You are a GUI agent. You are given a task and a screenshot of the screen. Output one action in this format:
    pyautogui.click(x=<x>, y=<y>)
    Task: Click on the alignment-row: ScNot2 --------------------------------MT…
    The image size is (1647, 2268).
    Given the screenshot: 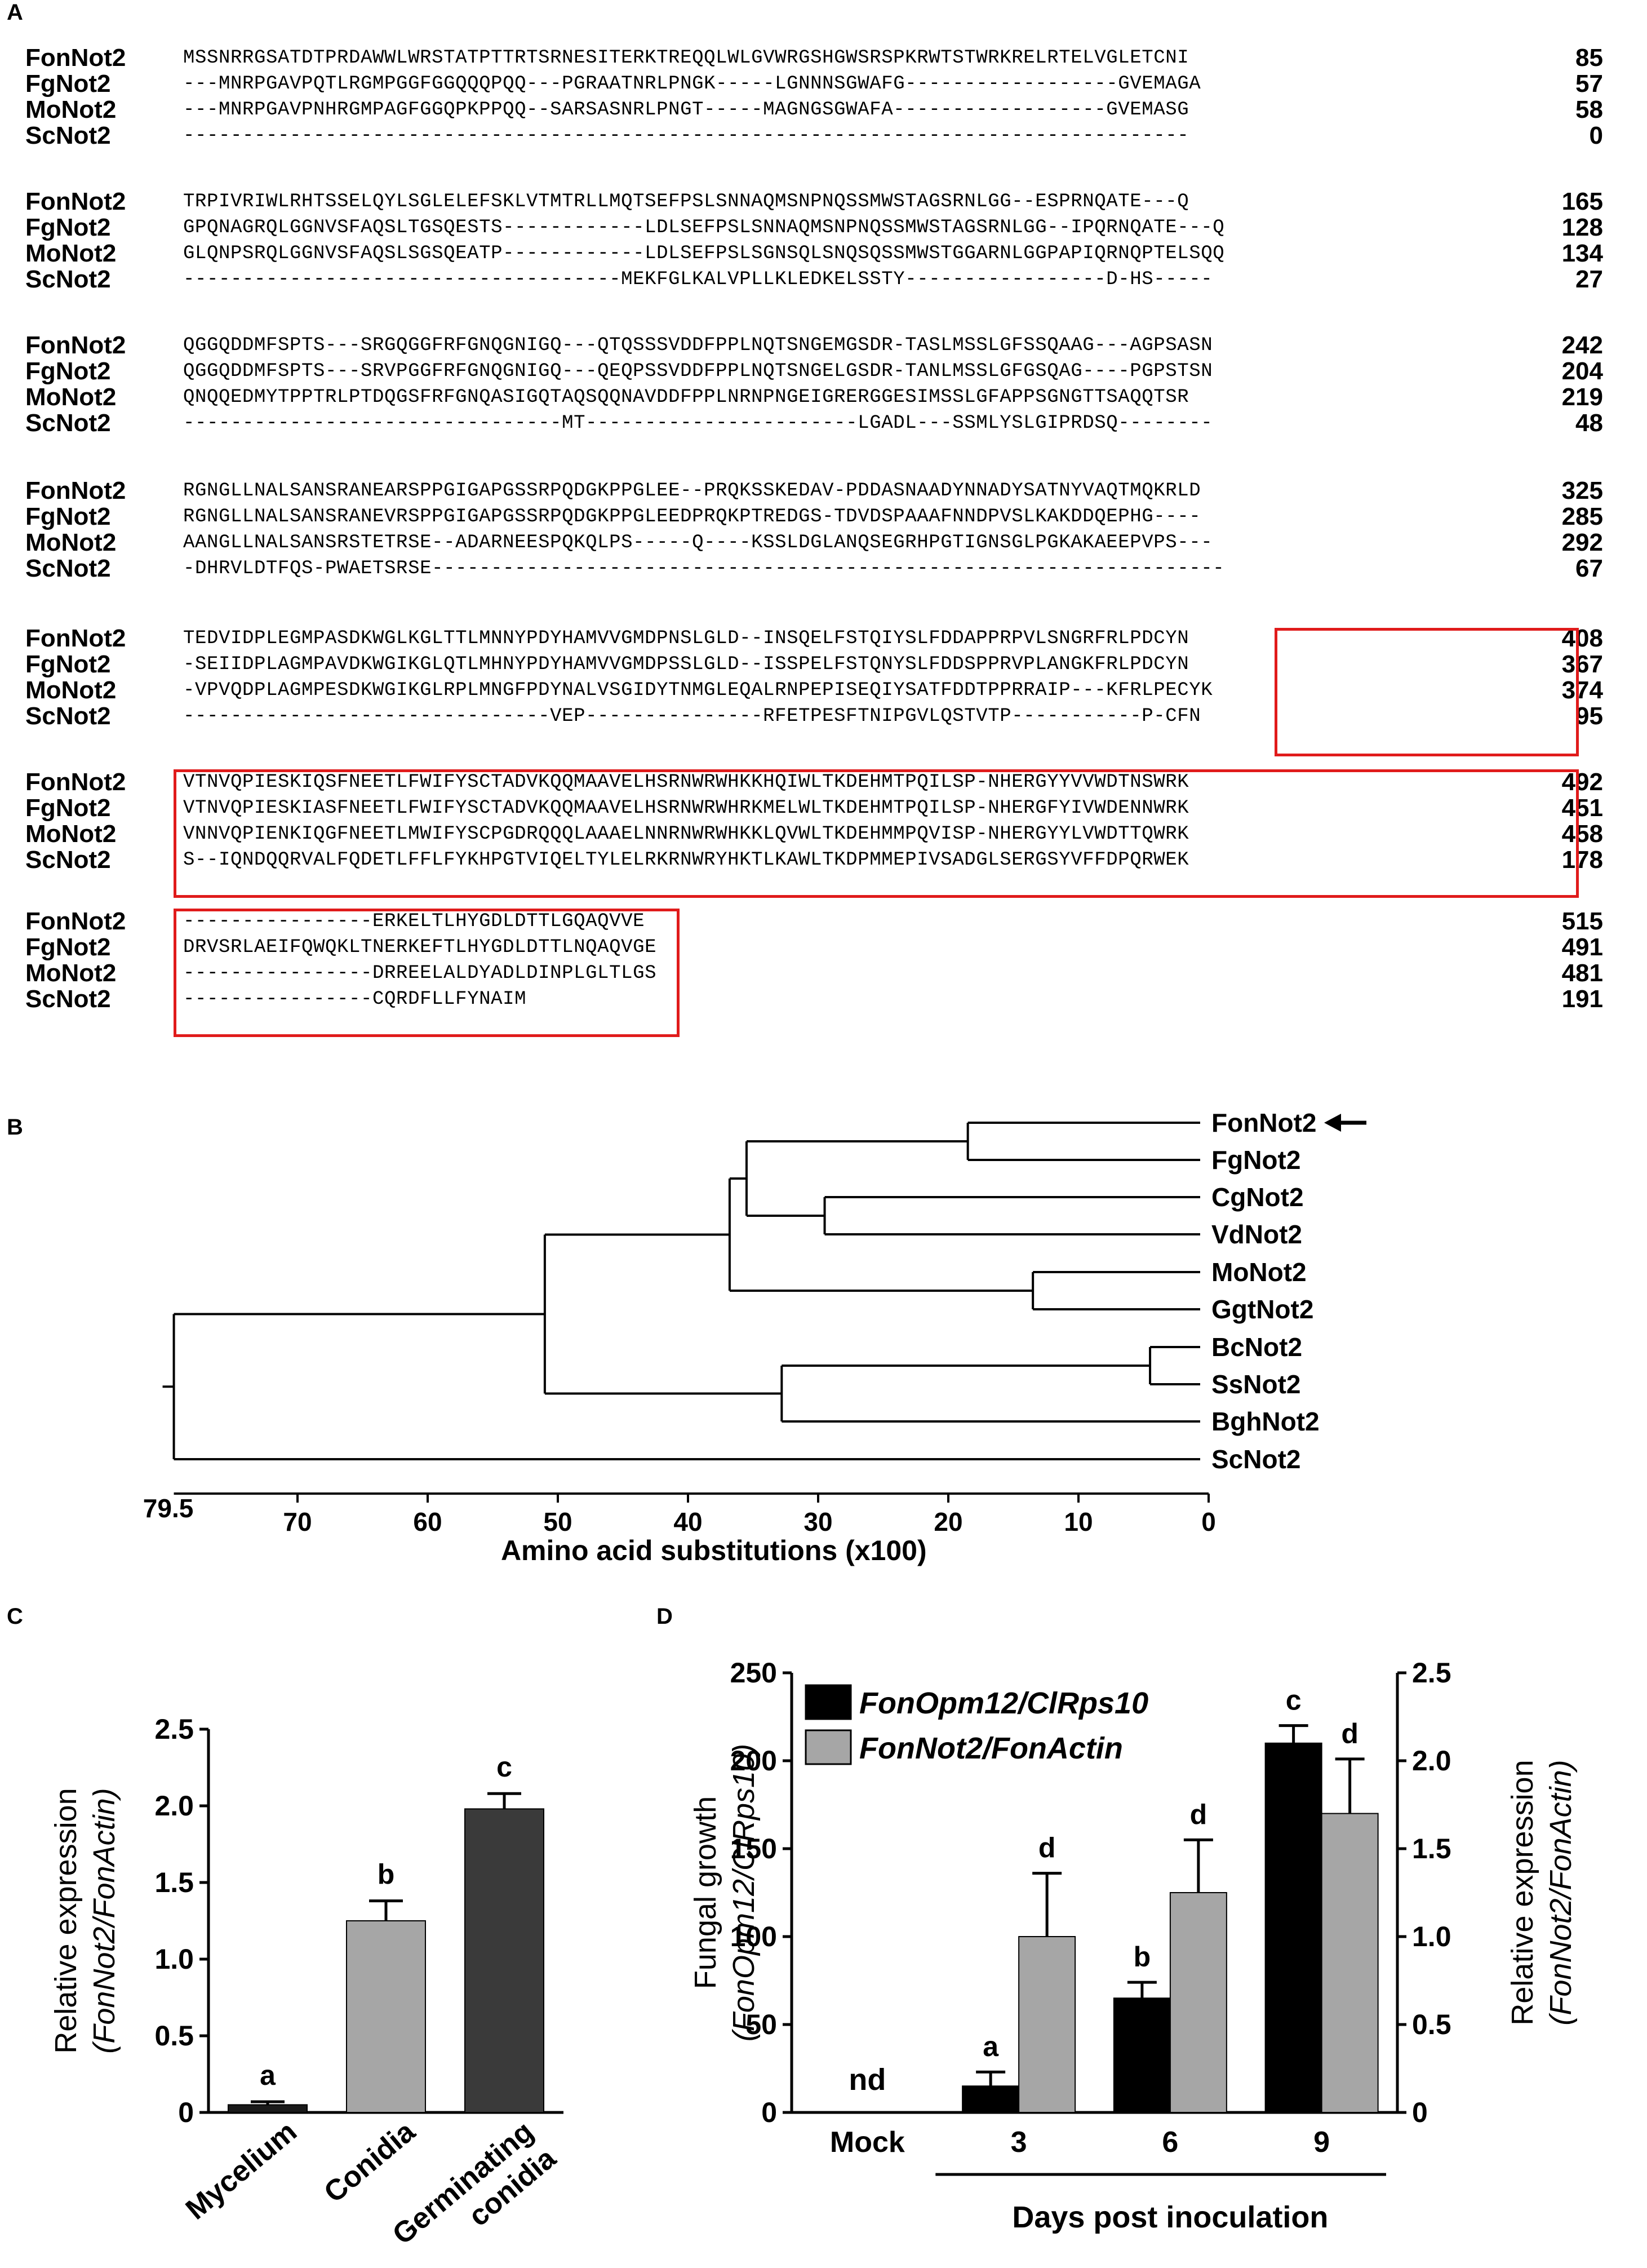 What is the action you would take?
    pyautogui.click(x=814, y=423)
    